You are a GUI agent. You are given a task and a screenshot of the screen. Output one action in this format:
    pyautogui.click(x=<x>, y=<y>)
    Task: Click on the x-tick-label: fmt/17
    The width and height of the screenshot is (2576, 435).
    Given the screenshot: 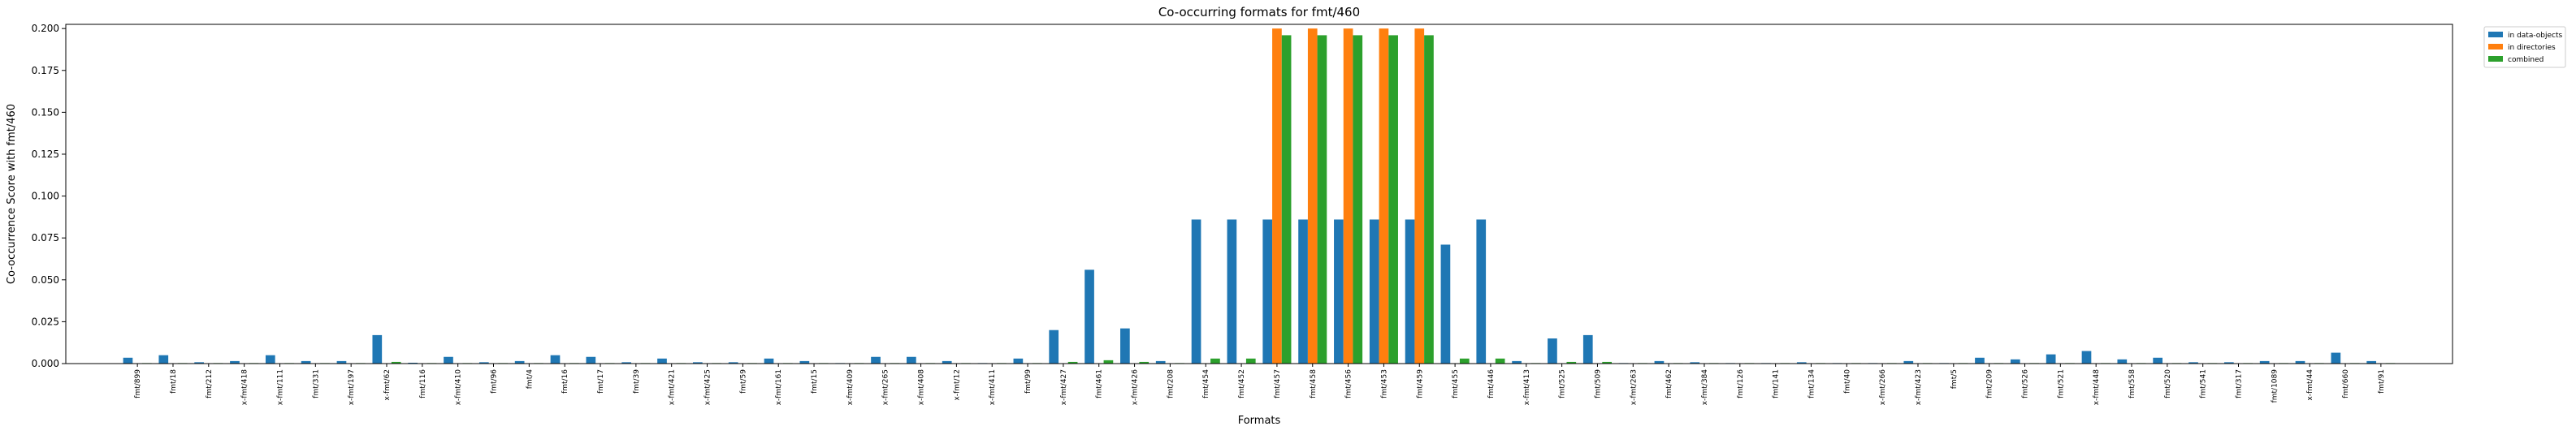 What is the action you would take?
    pyautogui.click(x=601, y=381)
    